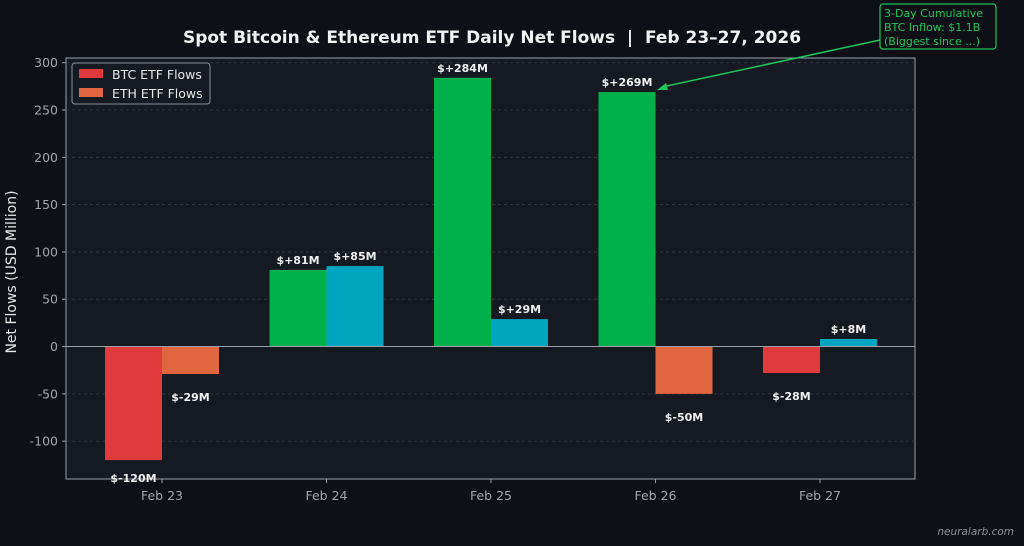 The width and height of the screenshot is (1024, 546). I want to click on y-tick-label: 250, so click(46, 110).